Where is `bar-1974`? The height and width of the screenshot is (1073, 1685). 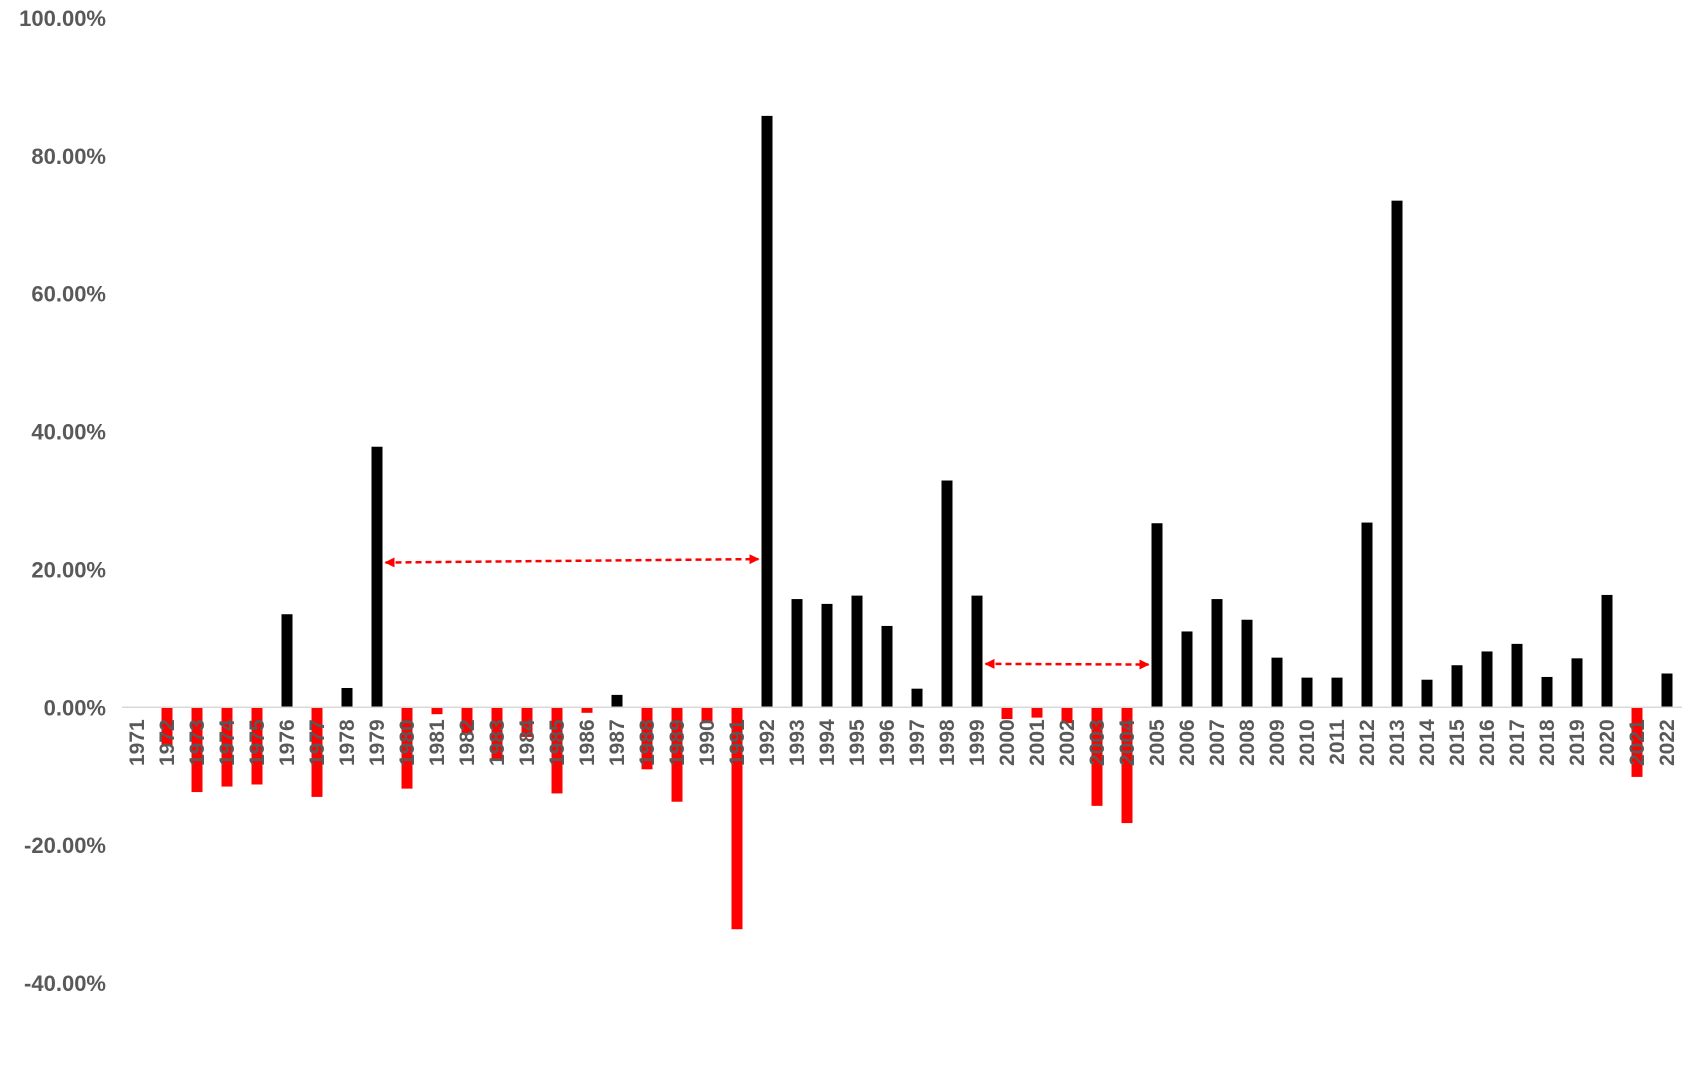
bar-1974 is located at coordinates (227, 747).